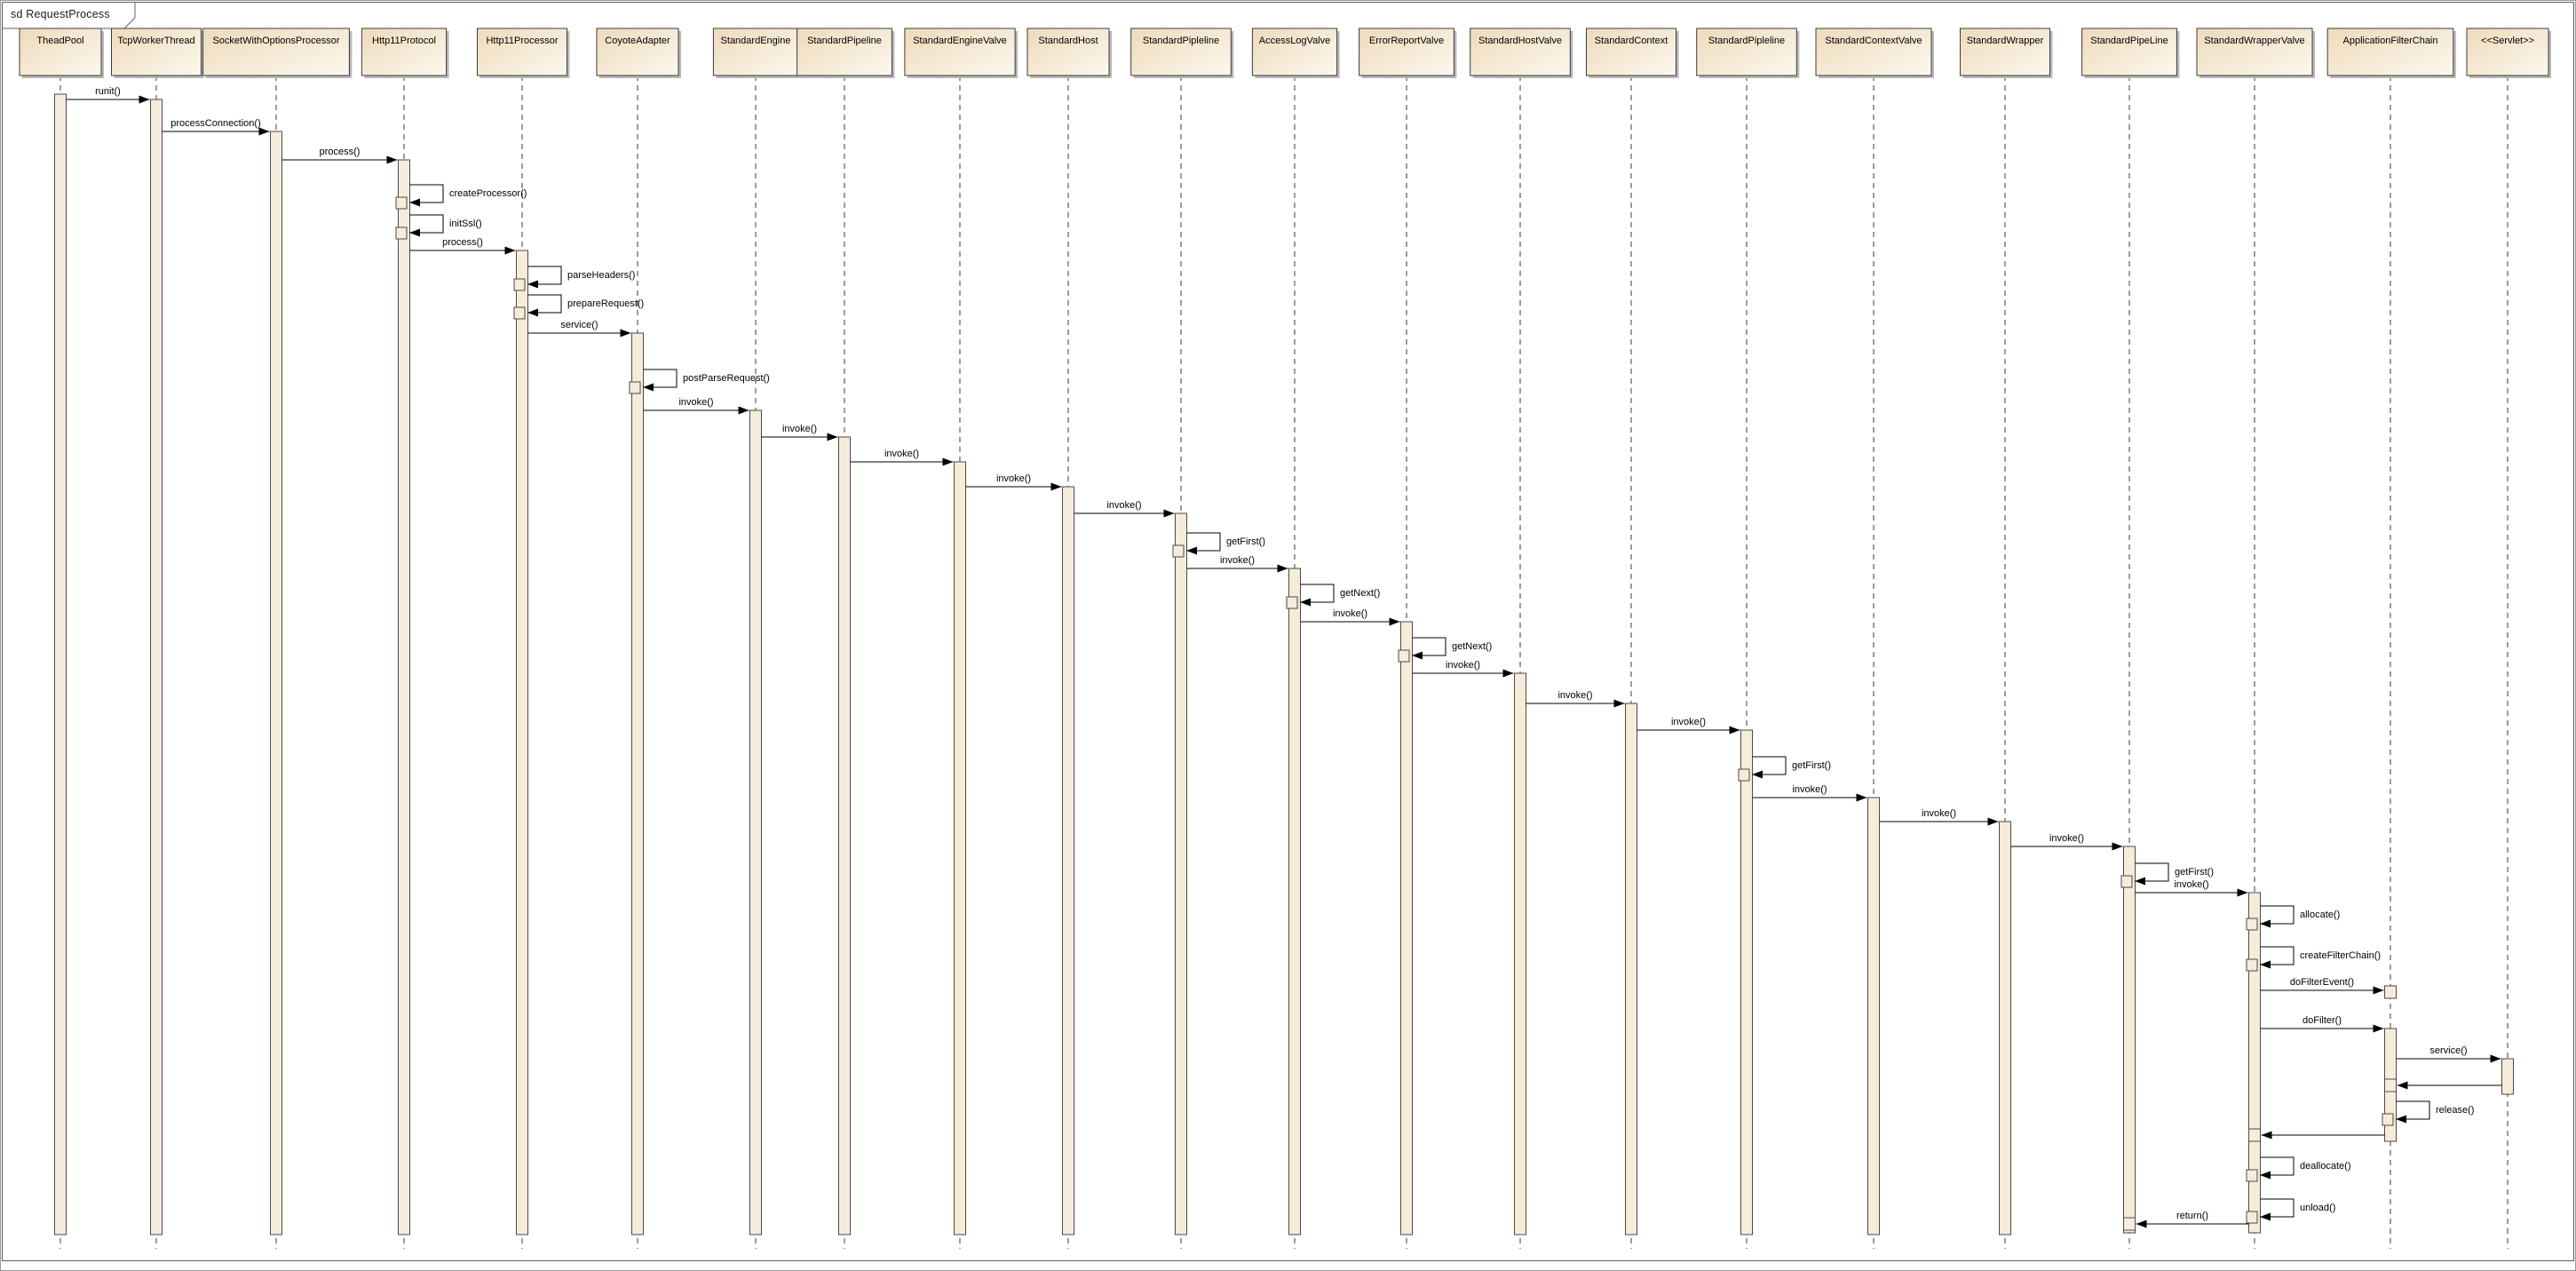  Describe the element at coordinates (1181, 41) in the screenshot. I see `lifeline-name: StandardPipleline` at that location.